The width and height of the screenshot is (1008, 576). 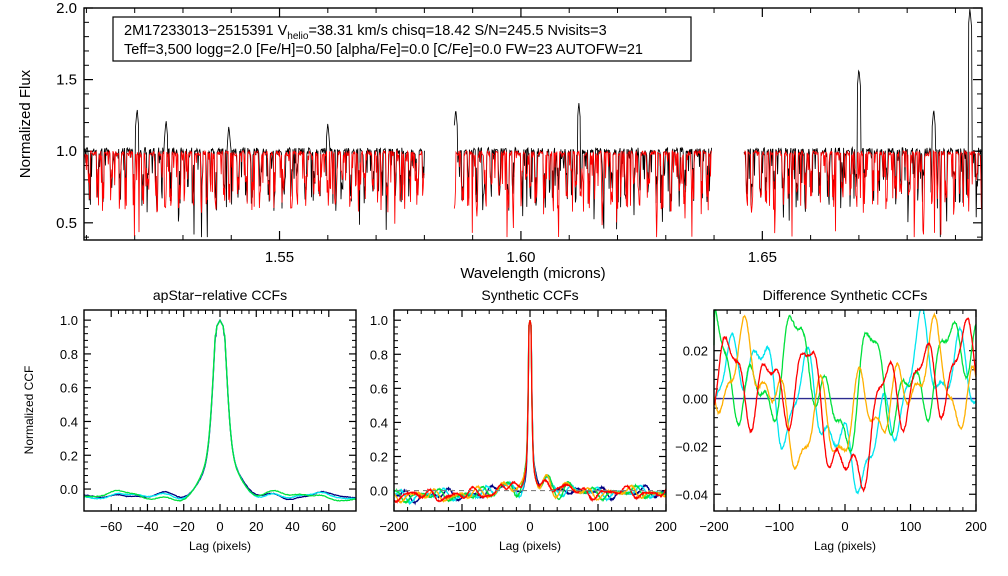 I want to click on main-xtick-label: 1.60, so click(x=520, y=257).